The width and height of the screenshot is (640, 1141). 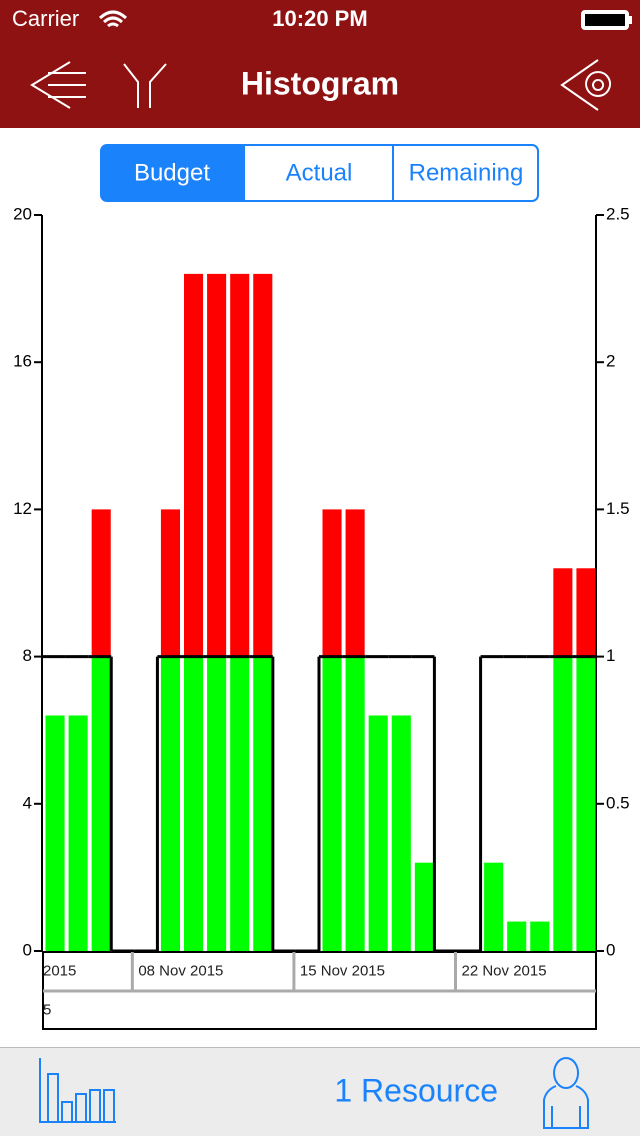 What do you see at coordinates (27, 949) in the screenshot?
I see `y-tick-label: 0` at bounding box center [27, 949].